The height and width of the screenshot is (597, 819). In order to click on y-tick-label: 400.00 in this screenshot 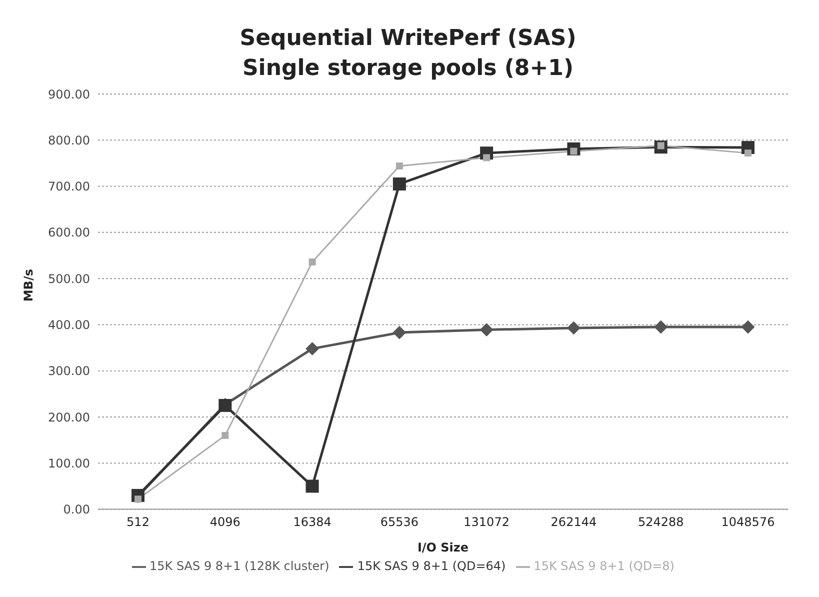, I will do `click(69, 325)`.